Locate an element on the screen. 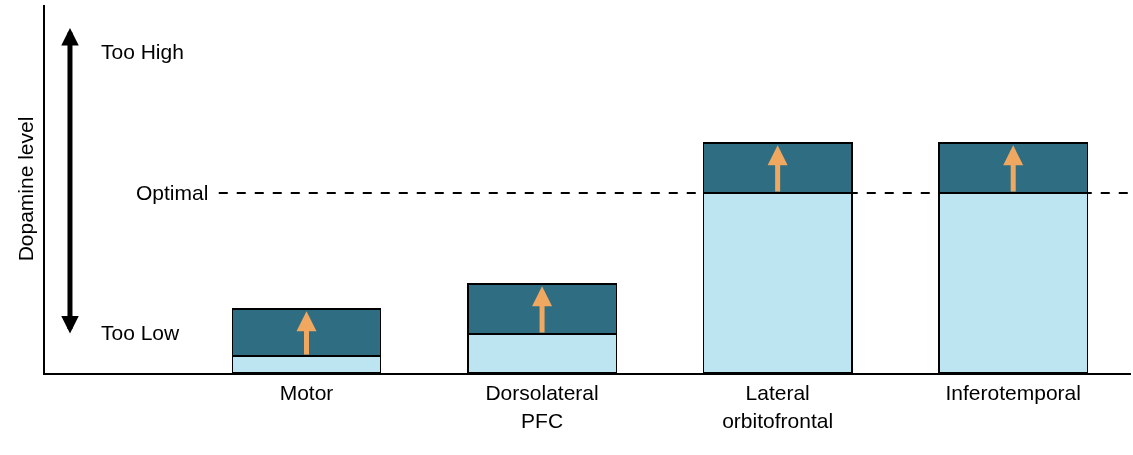  x-tick-label: Inferotemporal is located at coordinates (1013, 393).